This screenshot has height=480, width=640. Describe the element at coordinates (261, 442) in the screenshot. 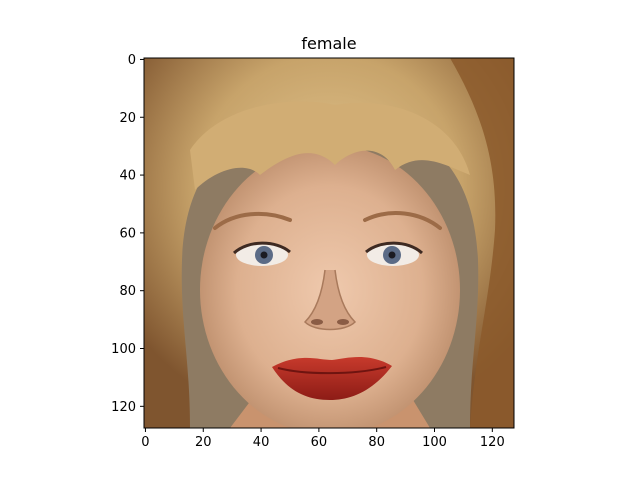

I see `x-tick-label: 40` at that location.